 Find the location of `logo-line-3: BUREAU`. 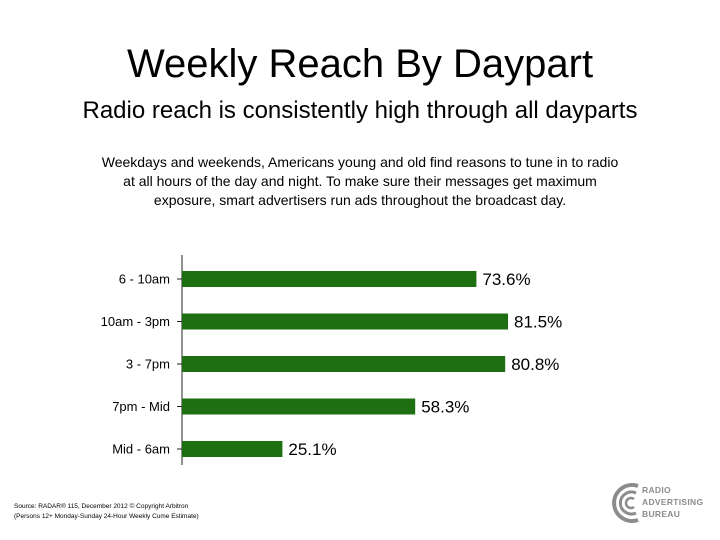

logo-line-3: BUREAU is located at coordinates (661, 514).